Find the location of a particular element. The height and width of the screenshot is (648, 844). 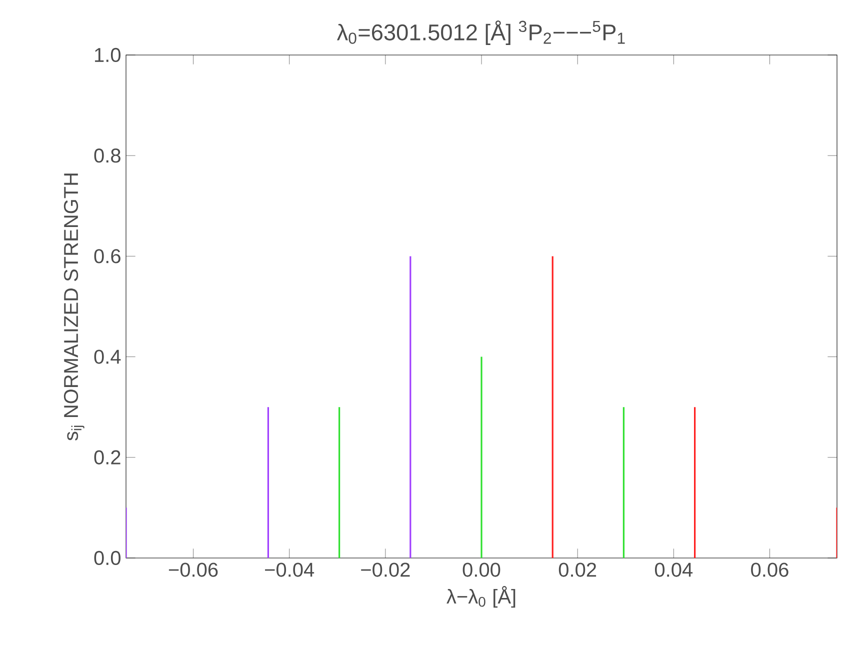

x-tick-label: 0.06 is located at coordinates (769, 569).